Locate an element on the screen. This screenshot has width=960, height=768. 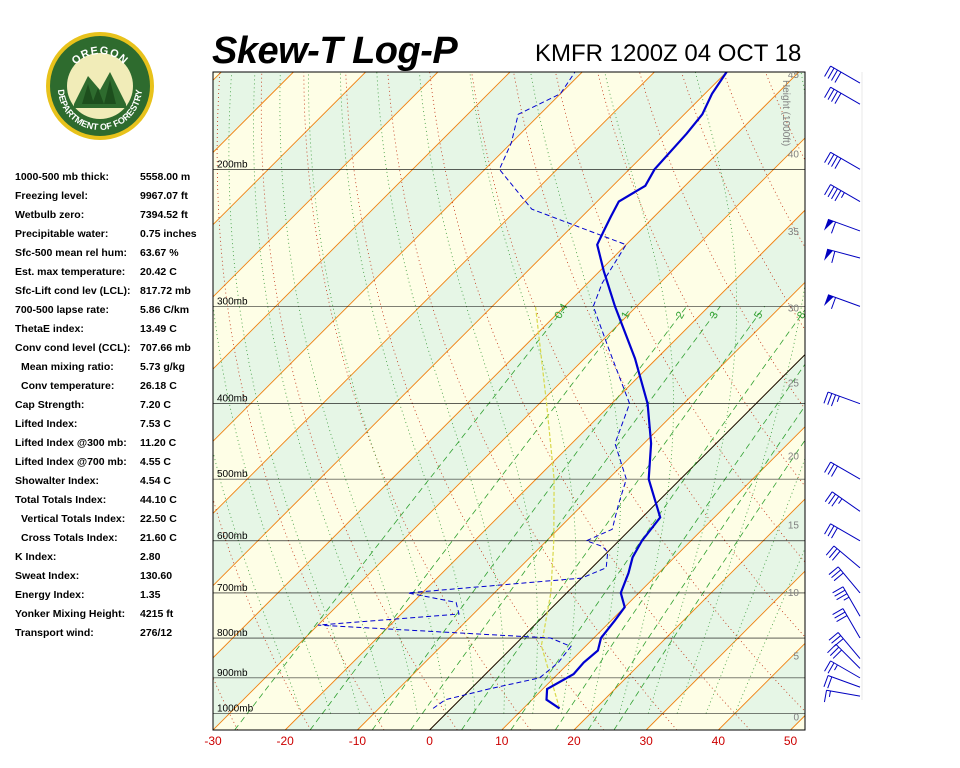
index-label: Energy Index: is located at coordinates (50, 595).